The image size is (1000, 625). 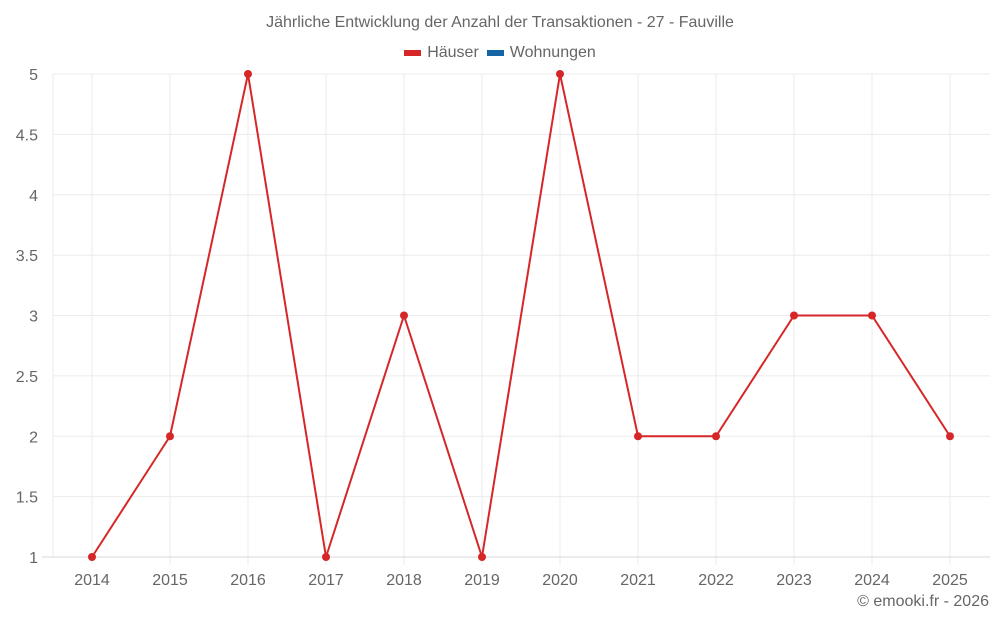 What do you see at coordinates (33, 75) in the screenshot?
I see `y-tick-label: 5` at bounding box center [33, 75].